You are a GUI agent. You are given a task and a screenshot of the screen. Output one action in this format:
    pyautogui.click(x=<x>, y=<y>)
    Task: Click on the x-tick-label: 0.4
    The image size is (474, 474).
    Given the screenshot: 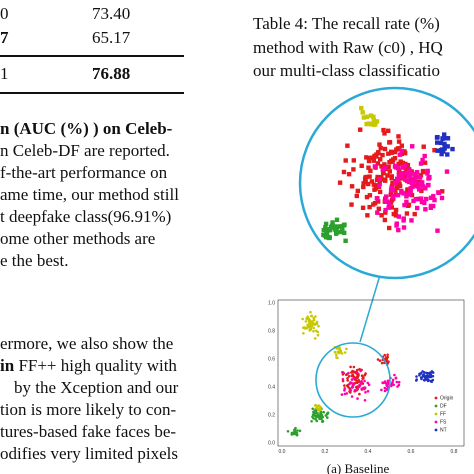 What is the action you would take?
    pyautogui.click(x=368, y=452)
    